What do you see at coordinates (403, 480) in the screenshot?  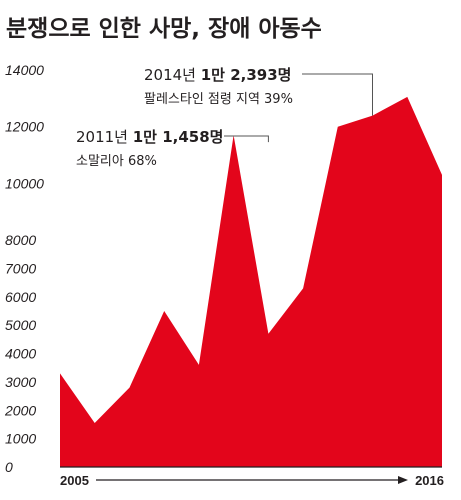 I see `x-axis-arrow-head-icon` at bounding box center [403, 480].